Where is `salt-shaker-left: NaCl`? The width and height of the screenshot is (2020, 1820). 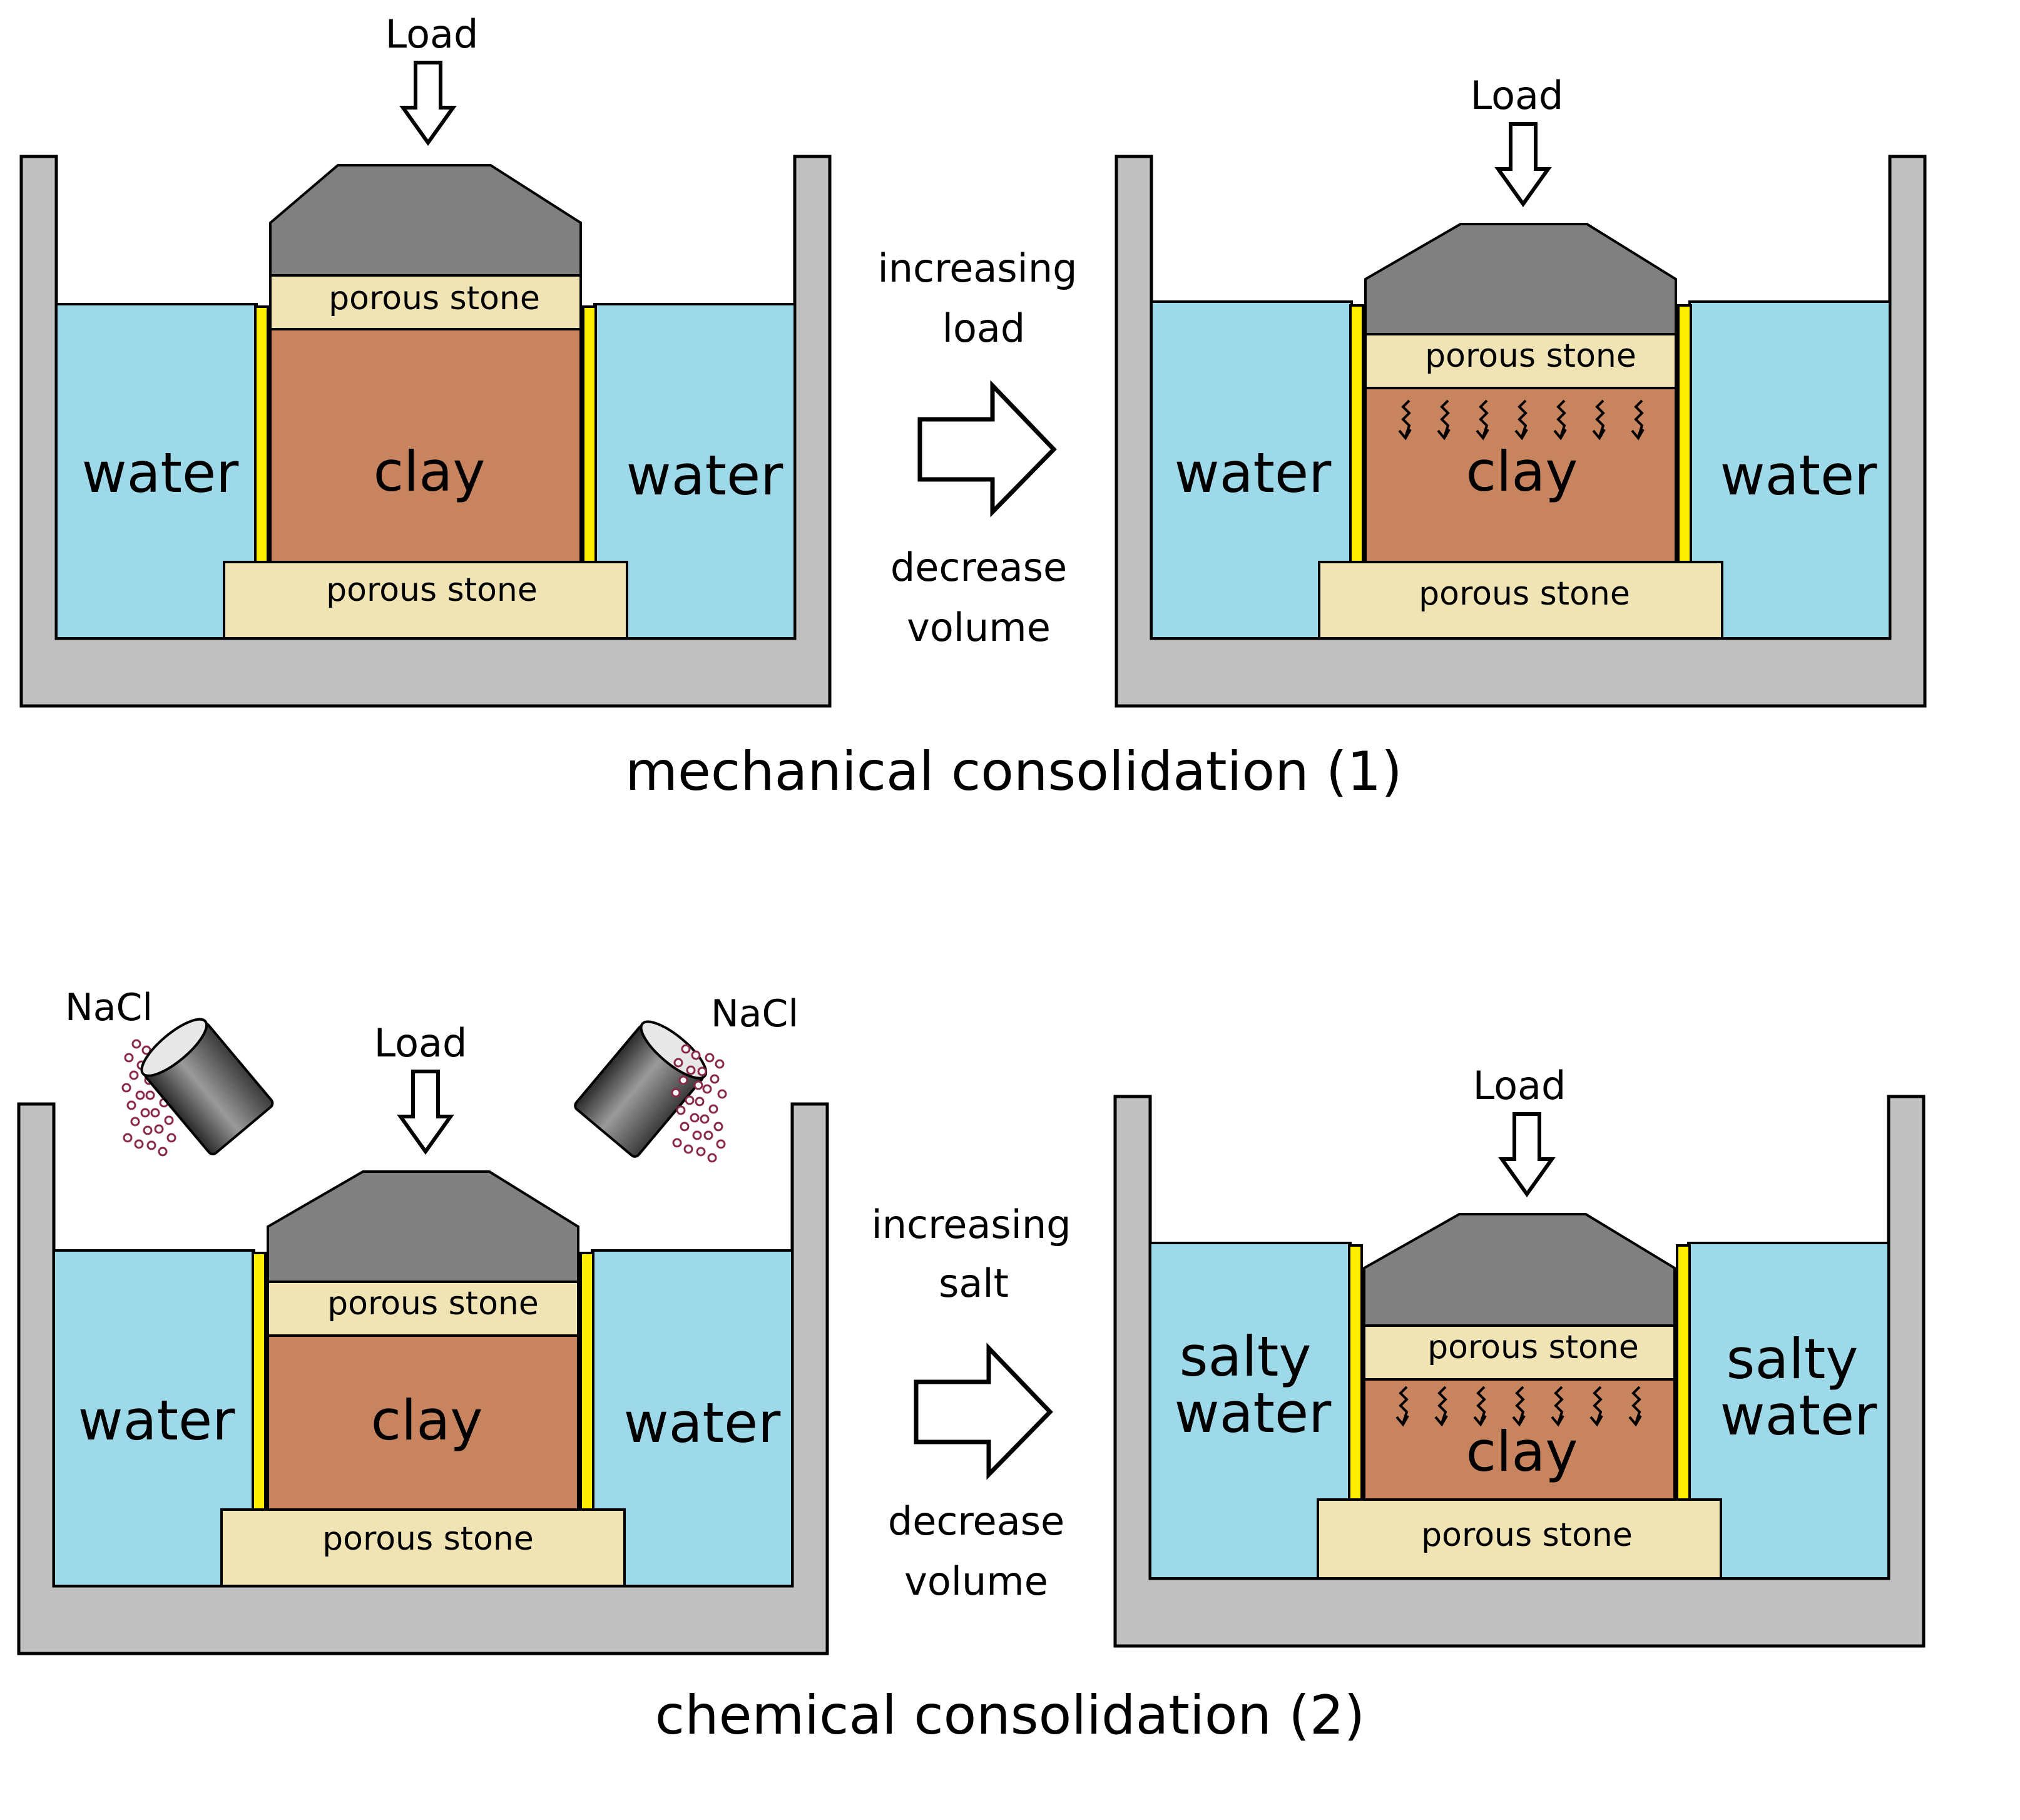
salt-shaker-left: NaCl is located at coordinates (170, 1071).